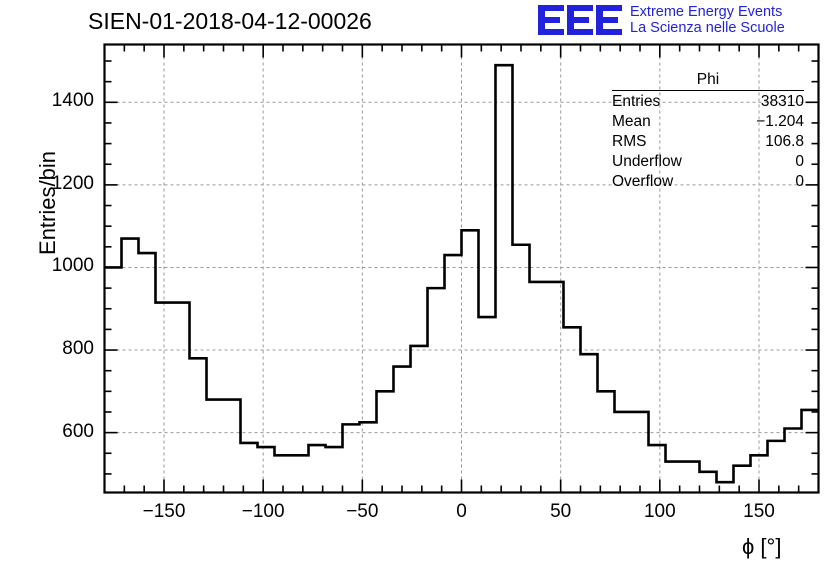 The height and width of the screenshot is (572, 836). What do you see at coordinates (78, 349) in the screenshot?
I see `y-tick-label: 800` at bounding box center [78, 349].